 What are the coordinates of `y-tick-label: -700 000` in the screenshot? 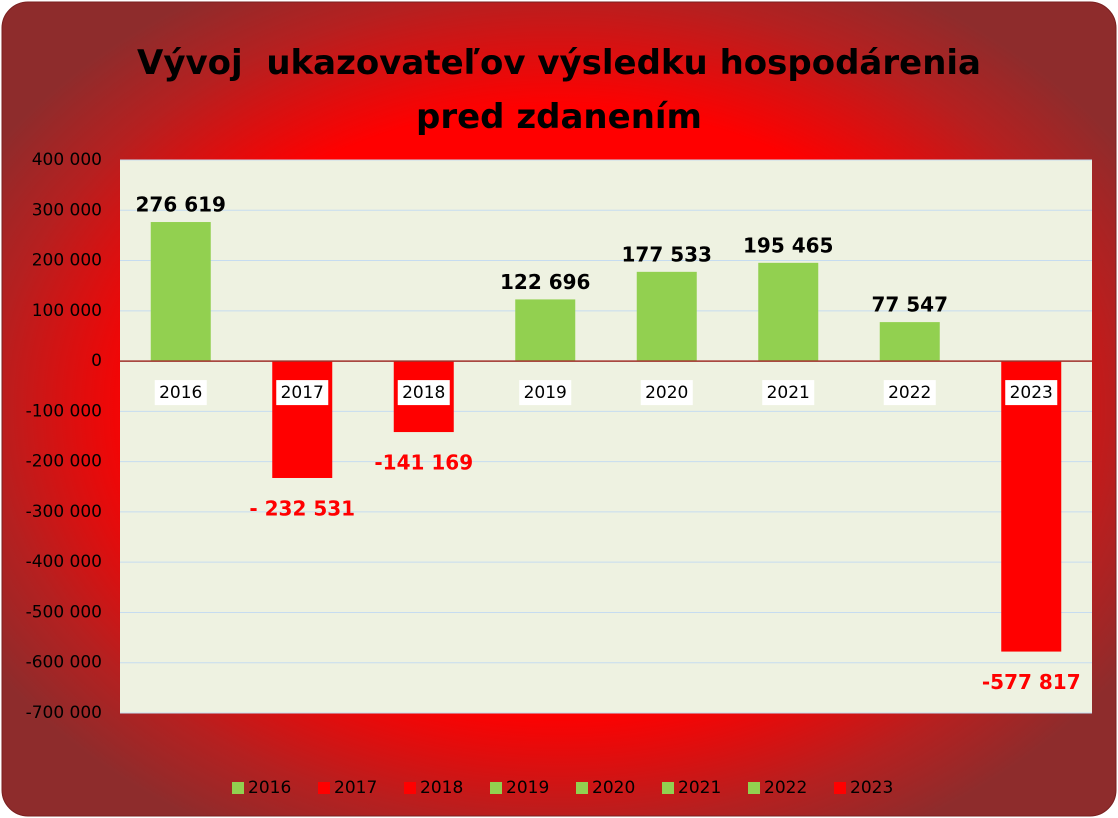 It's located at (64, 713).